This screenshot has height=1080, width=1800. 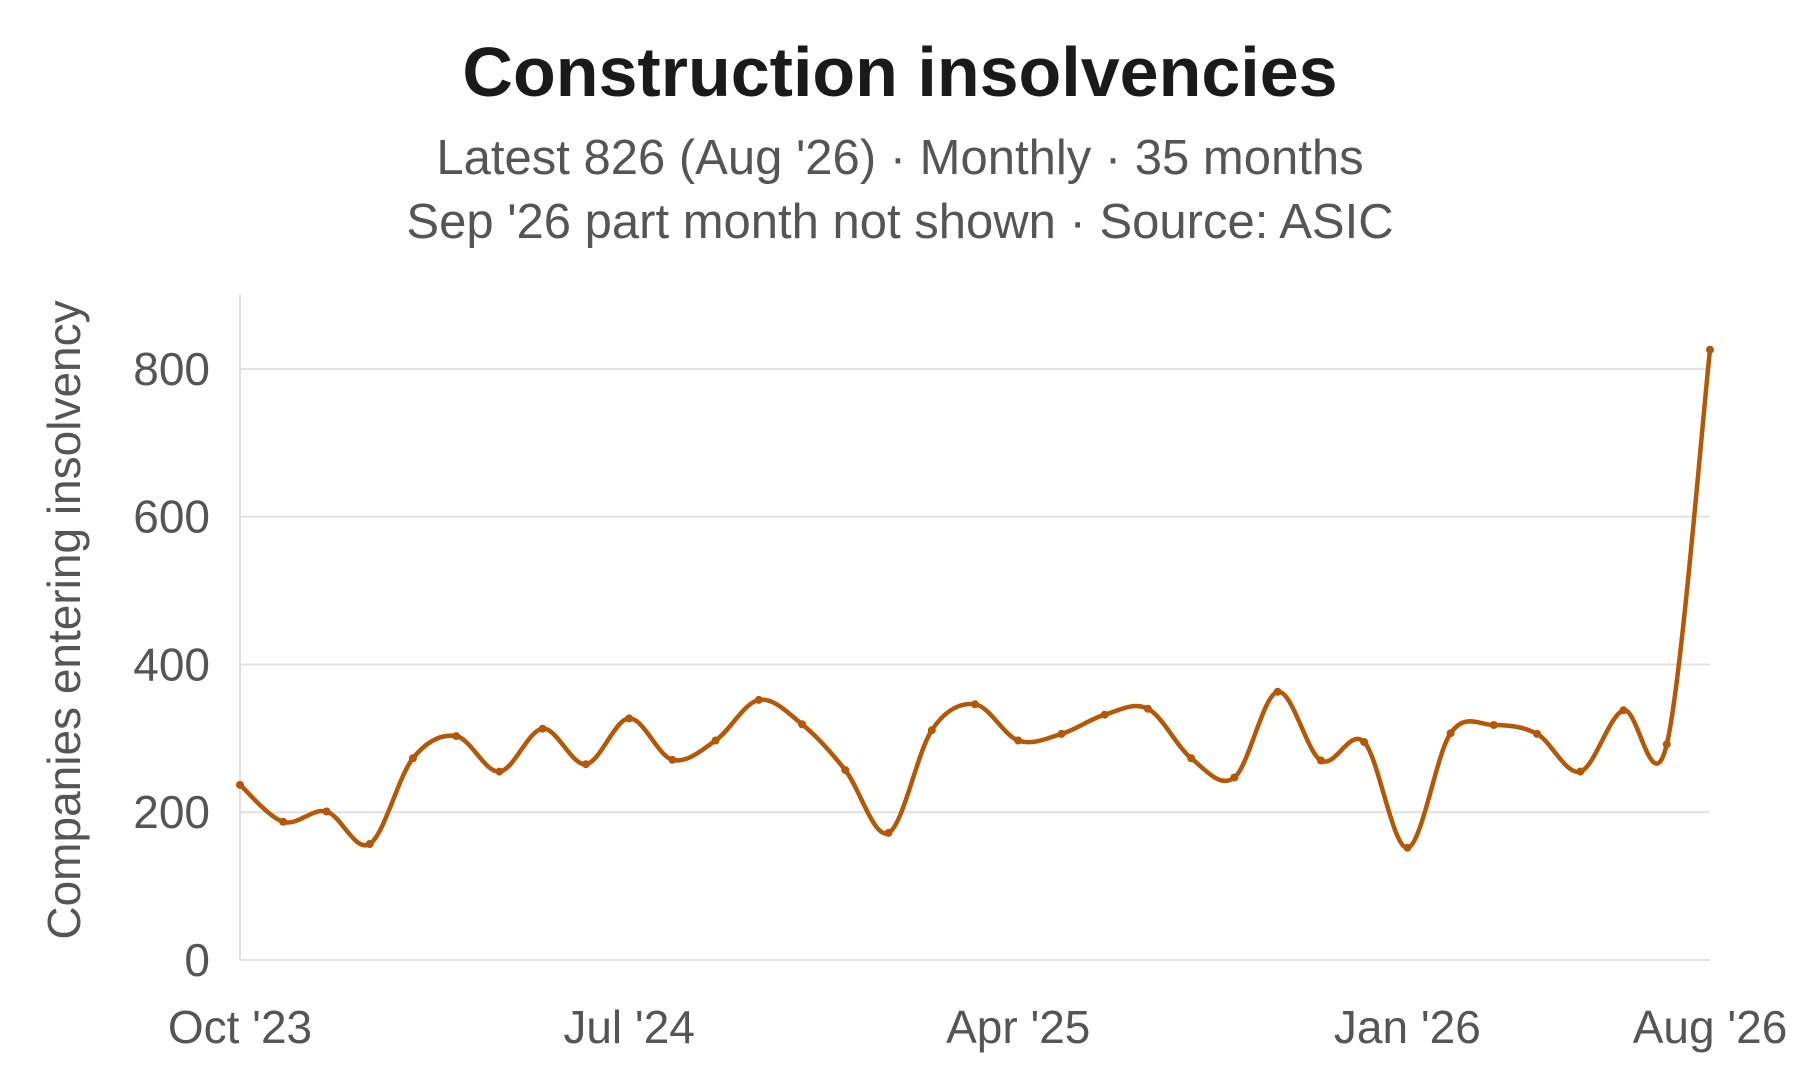 I want to click on chart-title: Construction insolvencies, so click(x=899, y=72).